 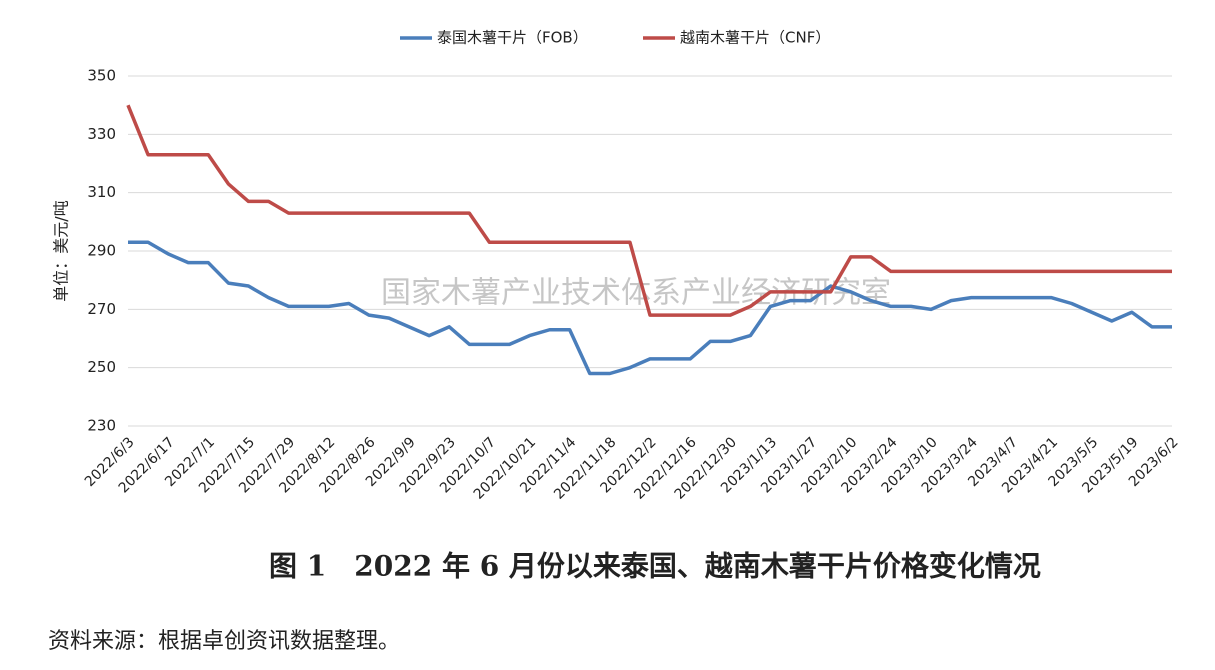 I want to click on legend-label: 越南木薯干片（CNF）, so click(x=755, y=38).